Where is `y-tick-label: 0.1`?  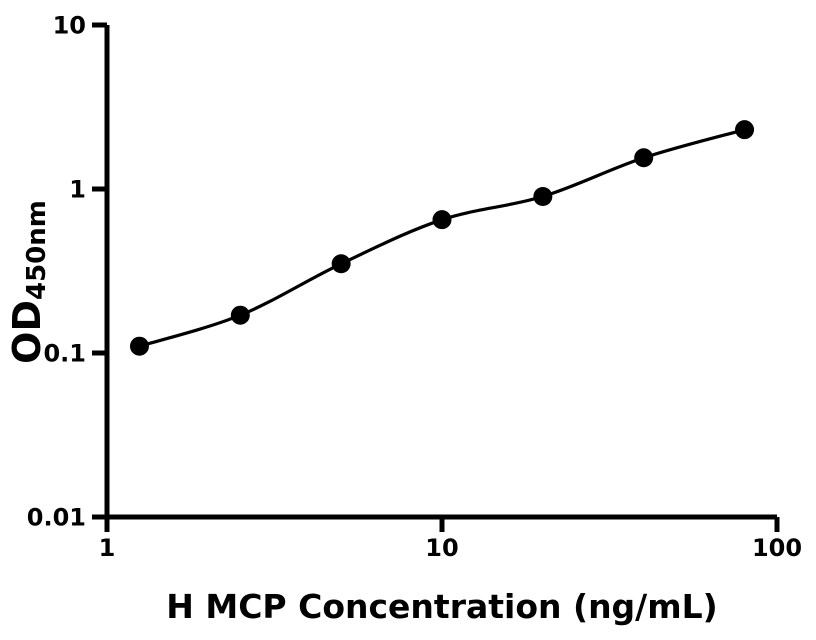 y-tick-label: 0.1 is located at coordinates (64, 354).